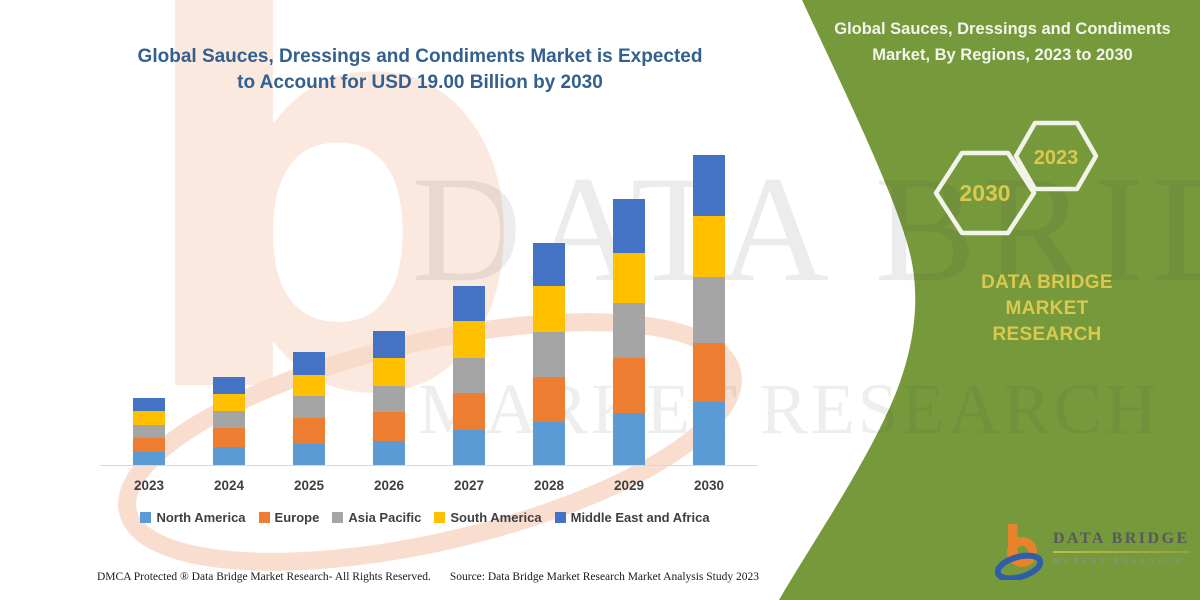 This screenshot has width=1200, height=600. I want to click on bar-segment-2027-europe, so click(469, 411).